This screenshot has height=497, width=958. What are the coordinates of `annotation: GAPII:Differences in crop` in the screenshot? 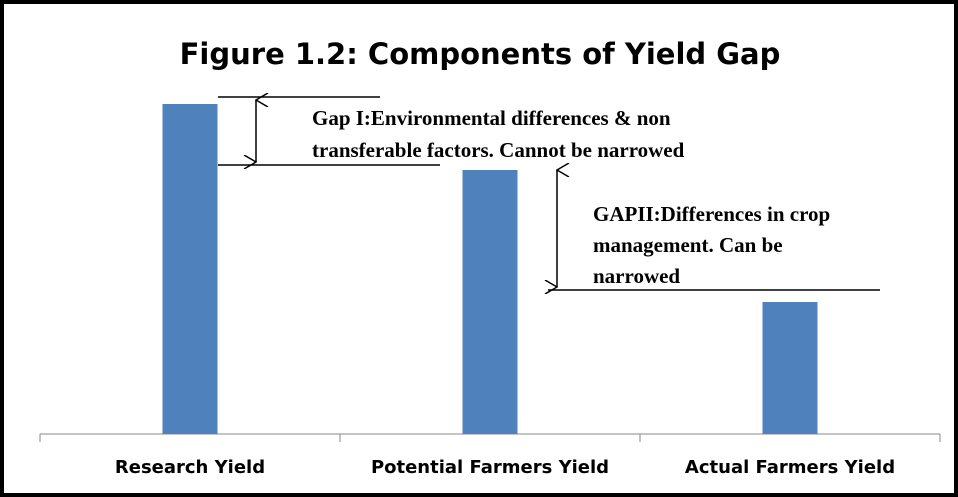 It's located at (711, 214).